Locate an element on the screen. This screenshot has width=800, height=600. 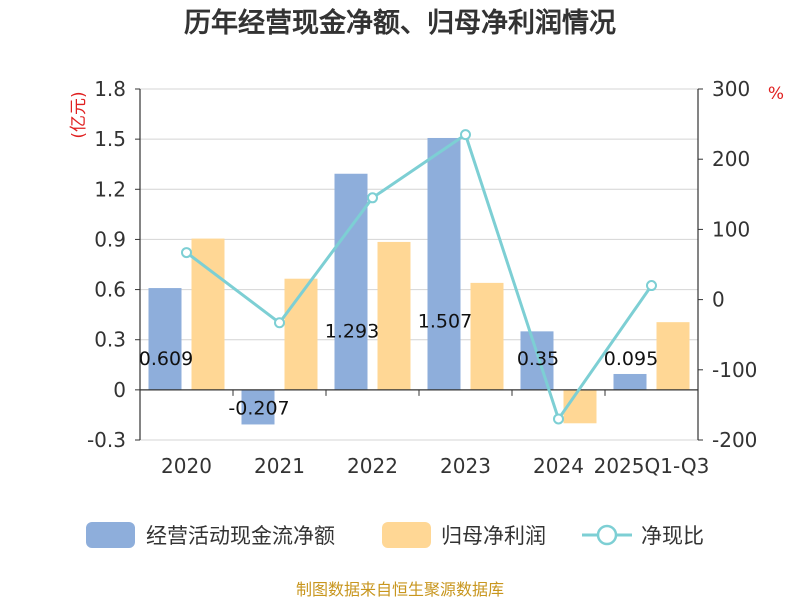
category-label: 2024 is located at coordinates (558, 466).